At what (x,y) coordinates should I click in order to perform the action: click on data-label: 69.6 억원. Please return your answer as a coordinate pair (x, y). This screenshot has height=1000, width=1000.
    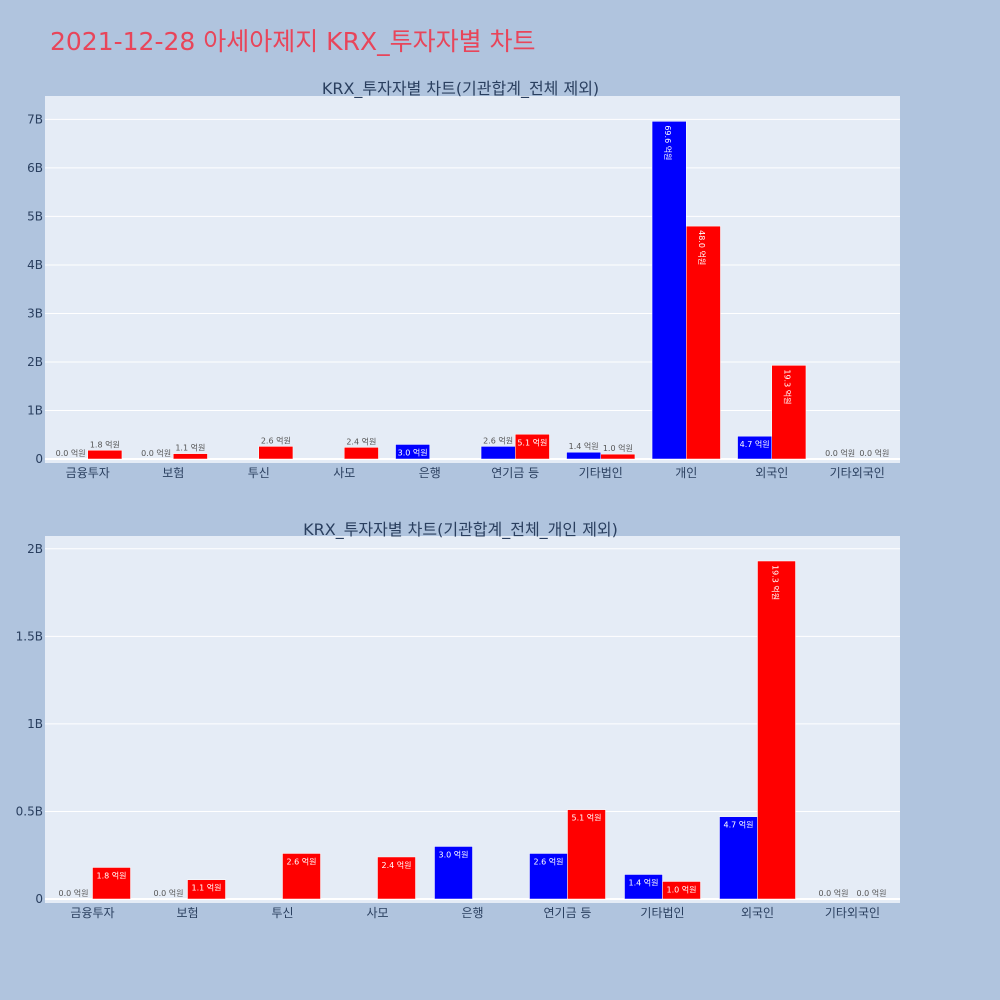
    Looking at the image, I should click on (668, 142).